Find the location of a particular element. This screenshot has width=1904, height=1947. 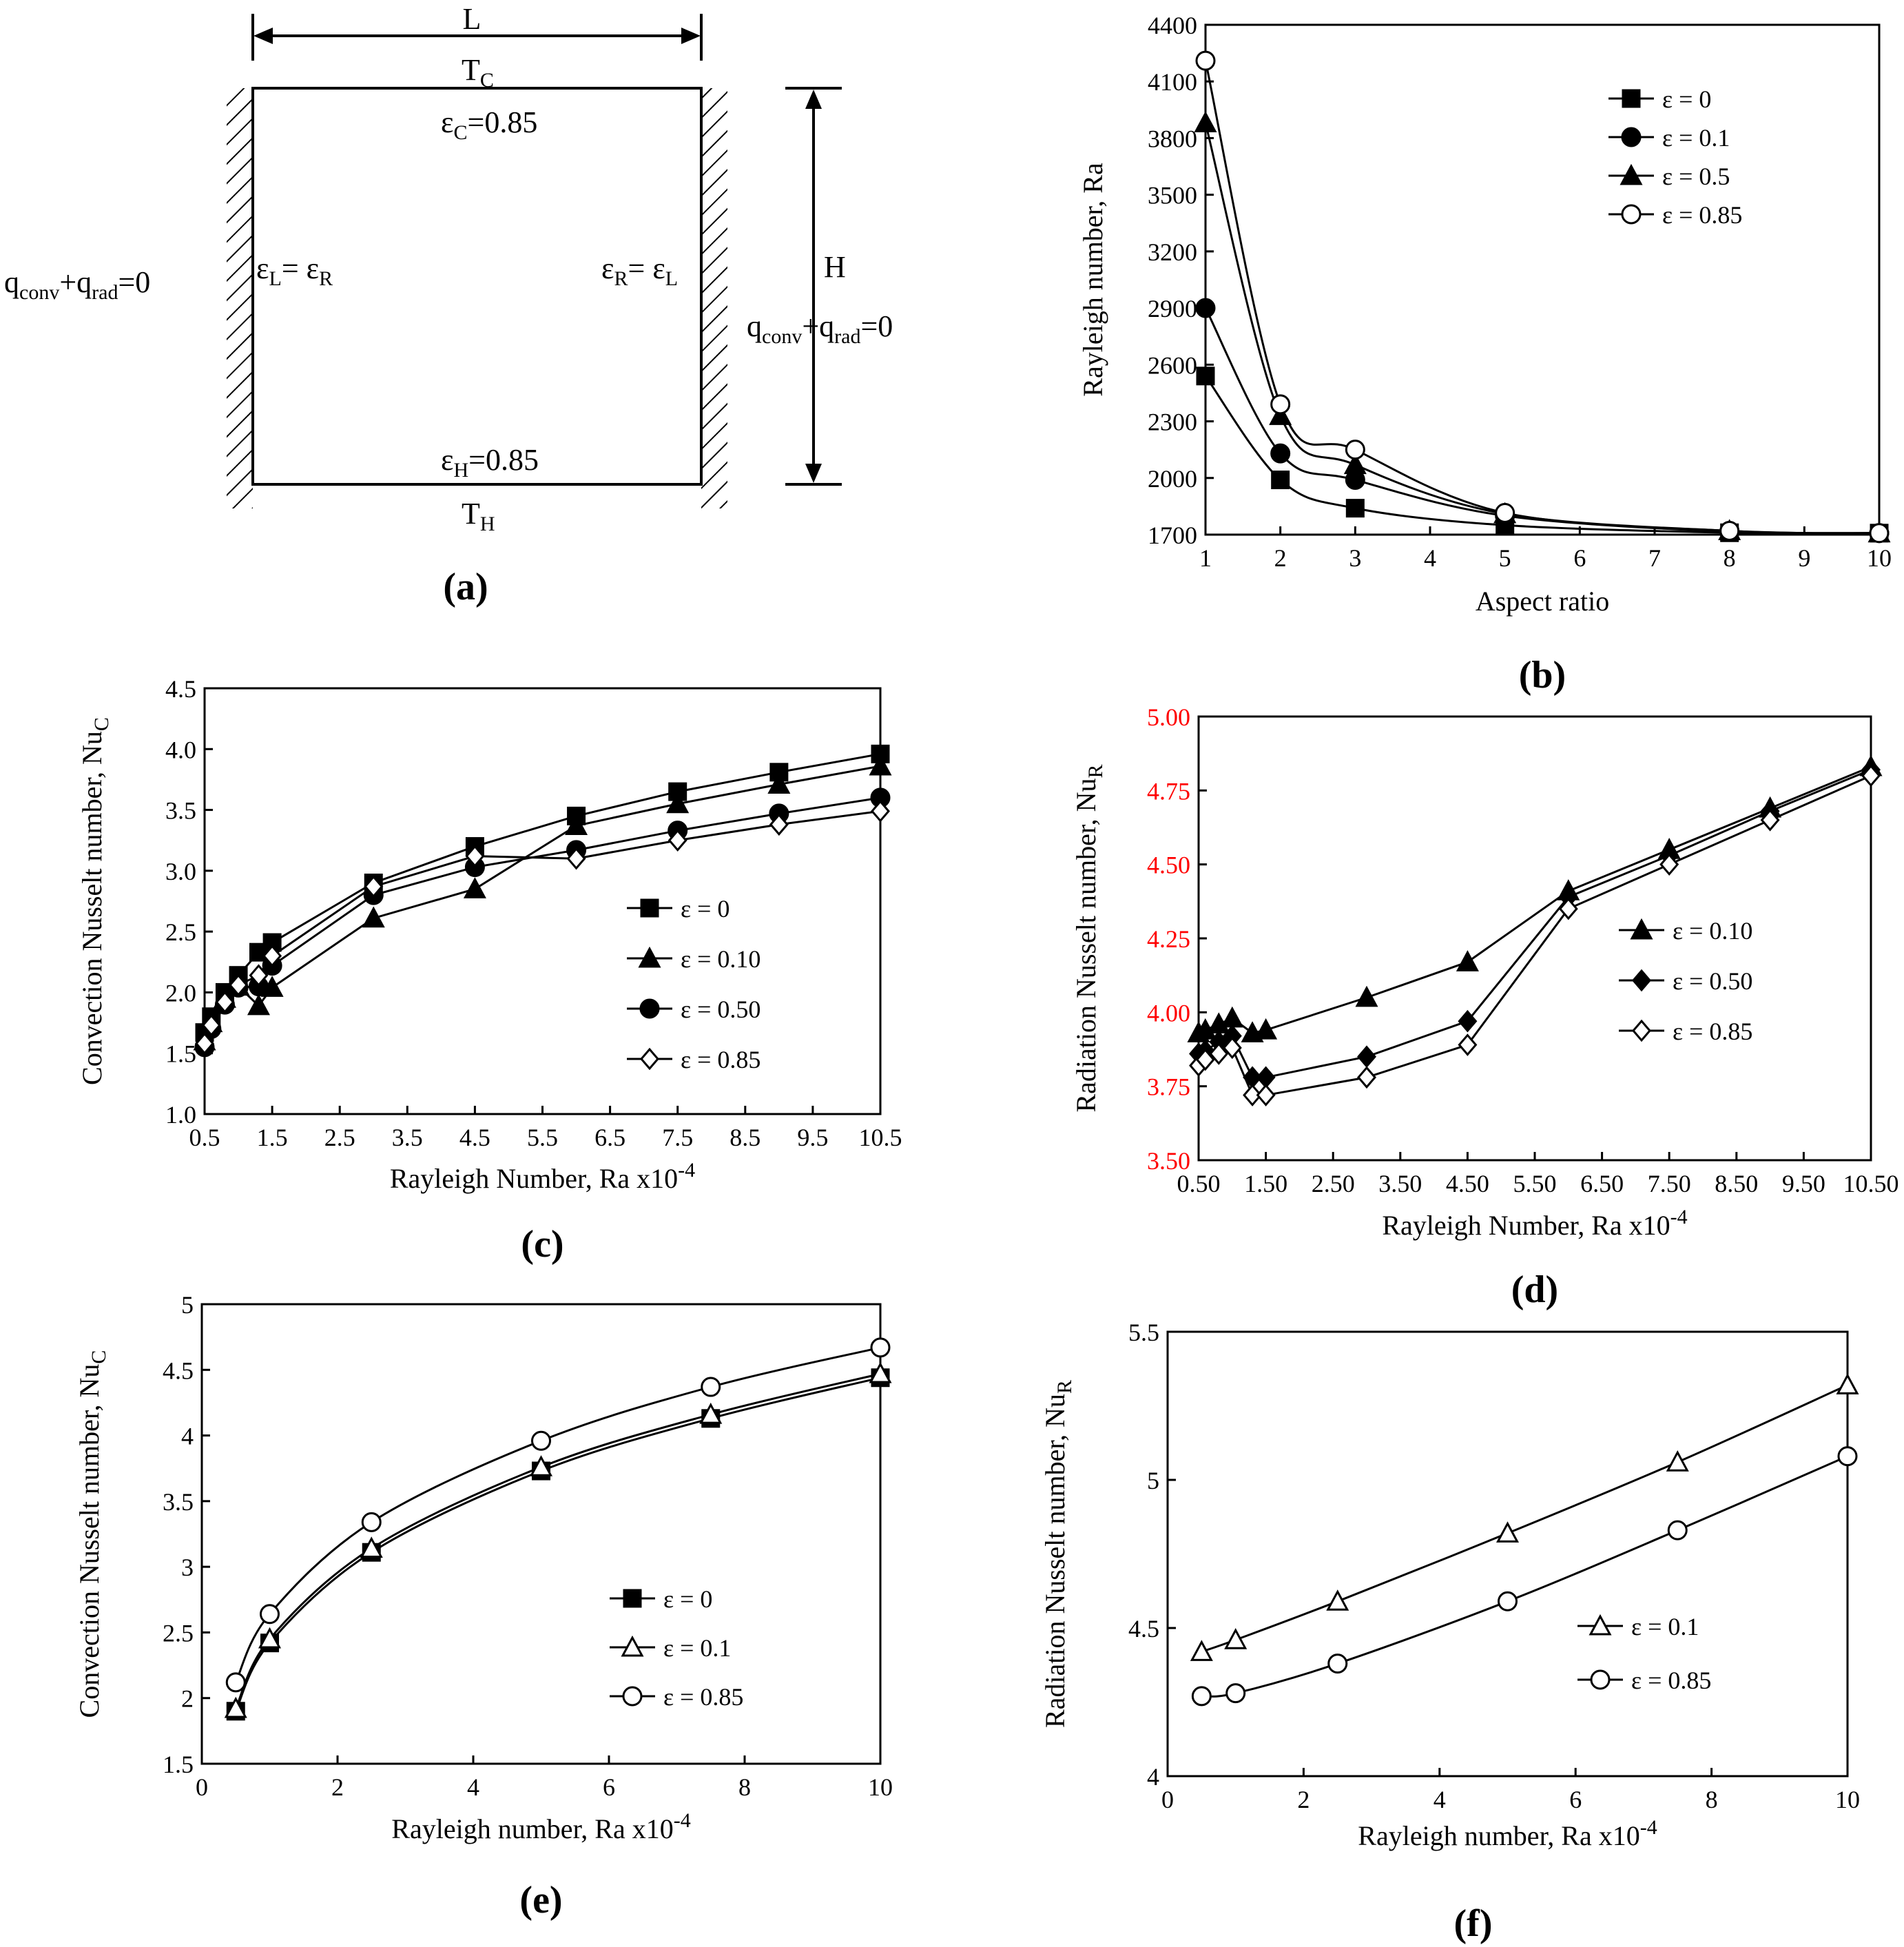

legend-label: ε = 0.1 is located at coordinates (1665, 1626).